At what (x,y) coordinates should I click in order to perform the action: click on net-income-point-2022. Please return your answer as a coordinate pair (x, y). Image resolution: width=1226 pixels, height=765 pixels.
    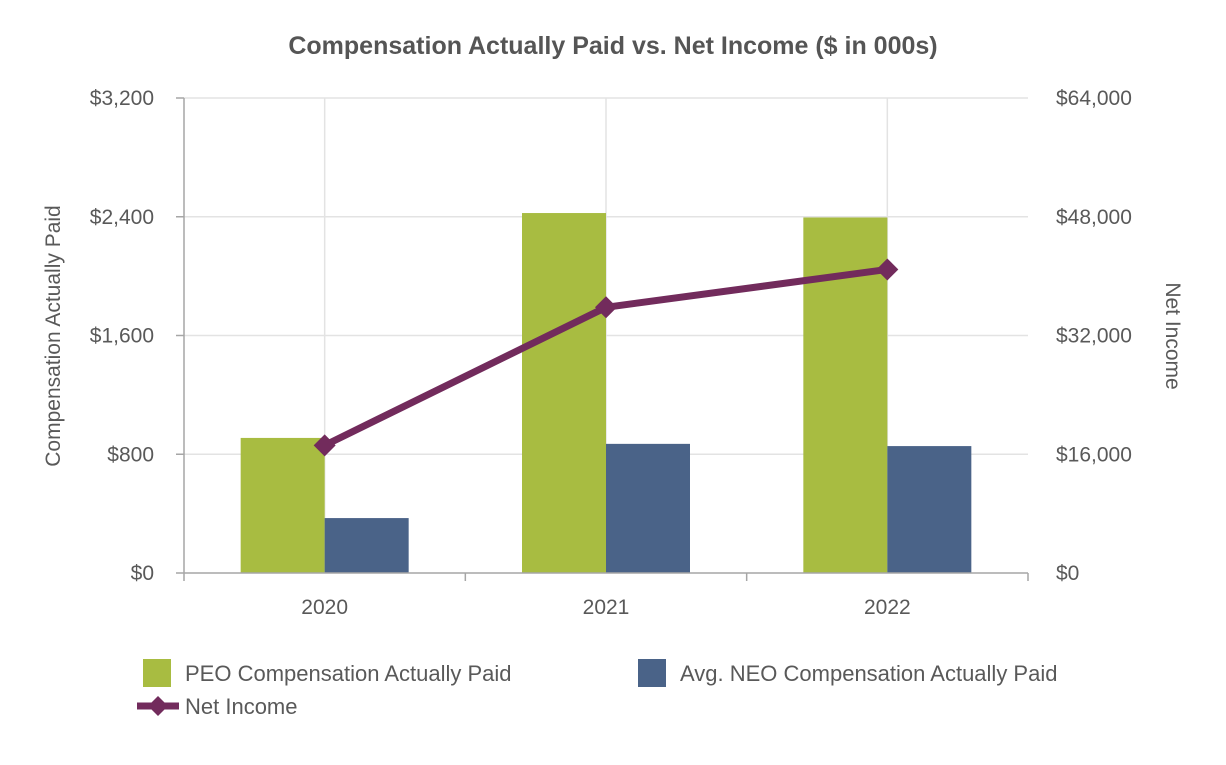
    Looking at the image, I should click on (887, 269).